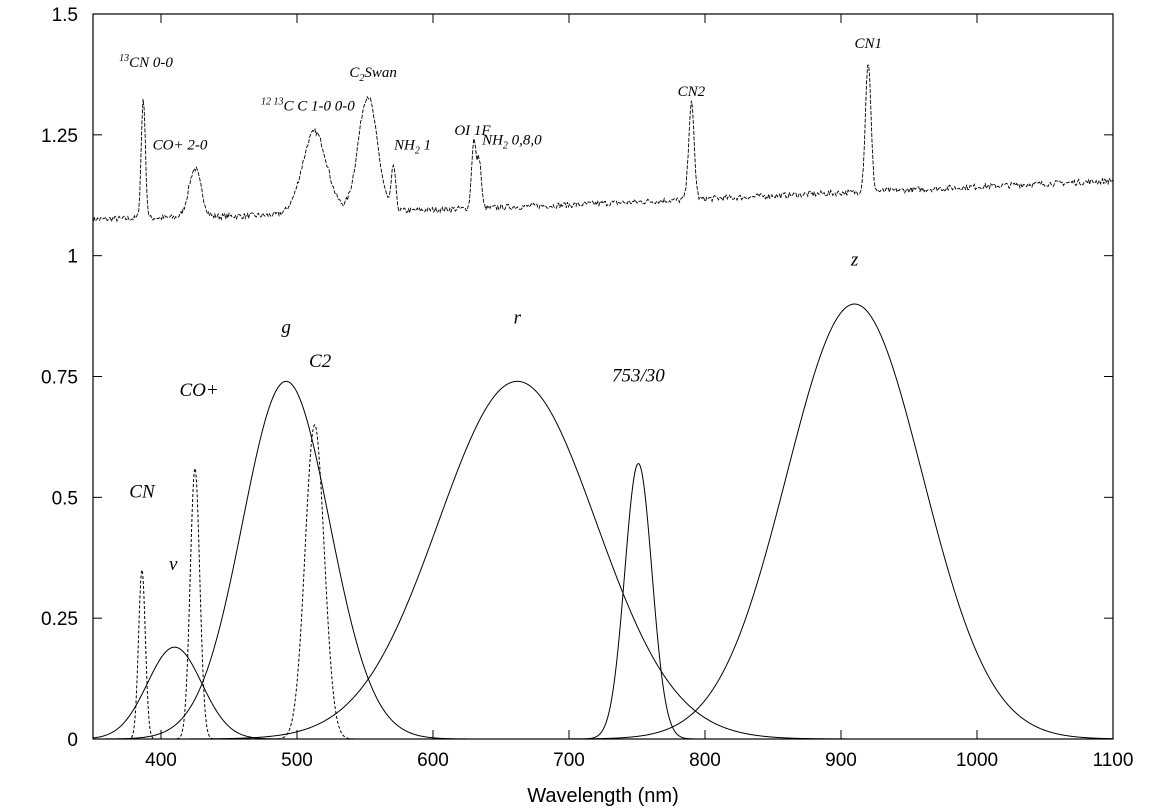  Describe the element at coordinates (215, 693) in the screenshot. I see `filter-curve-v` at that location.